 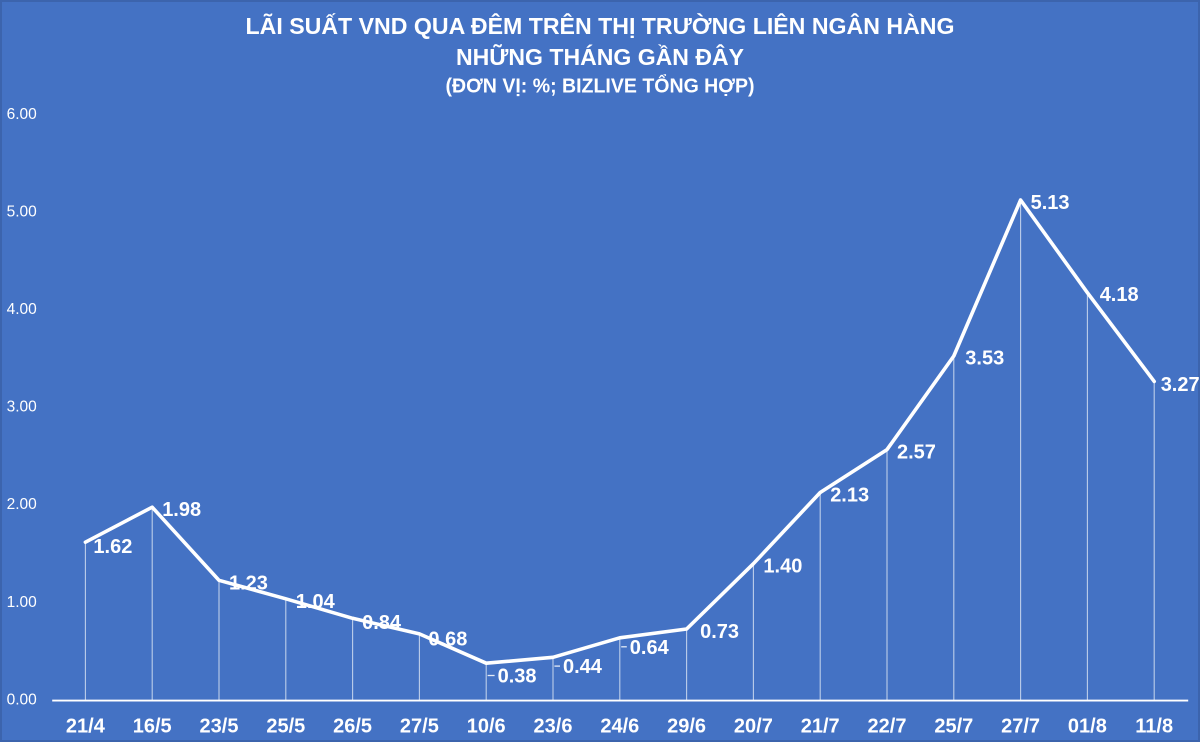 I want to click on svg-text: 25/7, so click(x=953, y=726).